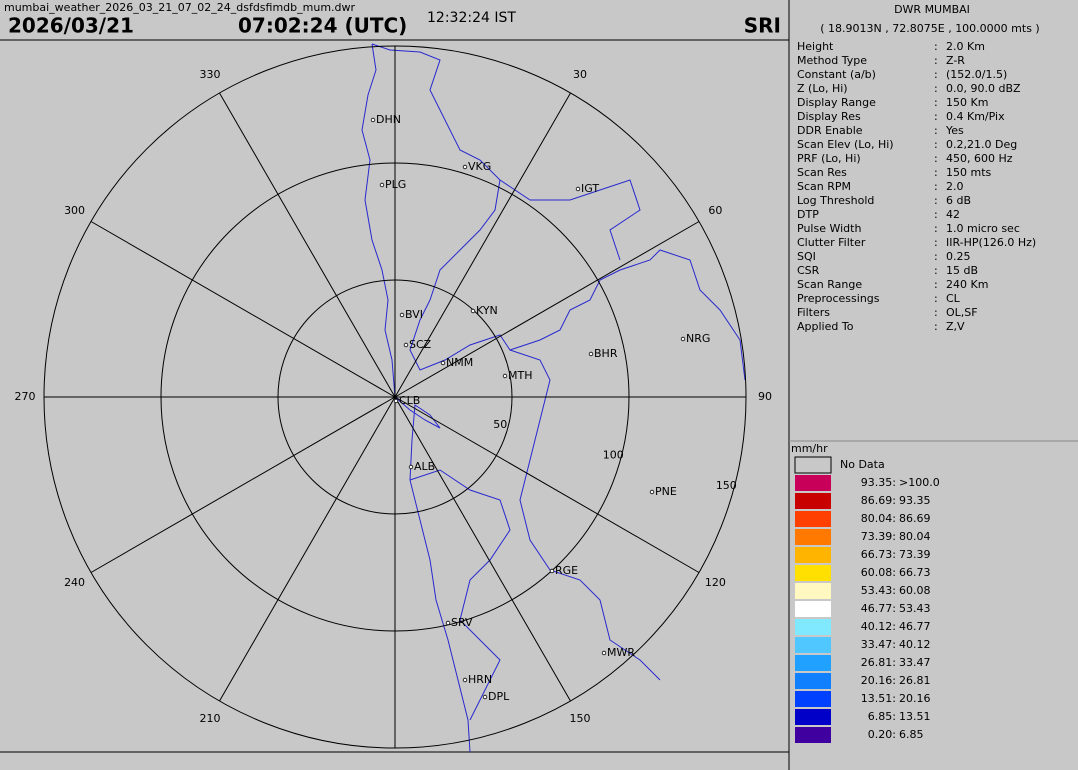 This screenshot has height=770, width=1078. What do you see at coordinates (762, 26) in the screenshot?
I see `product: SRI` at bounding box center [762, 26].